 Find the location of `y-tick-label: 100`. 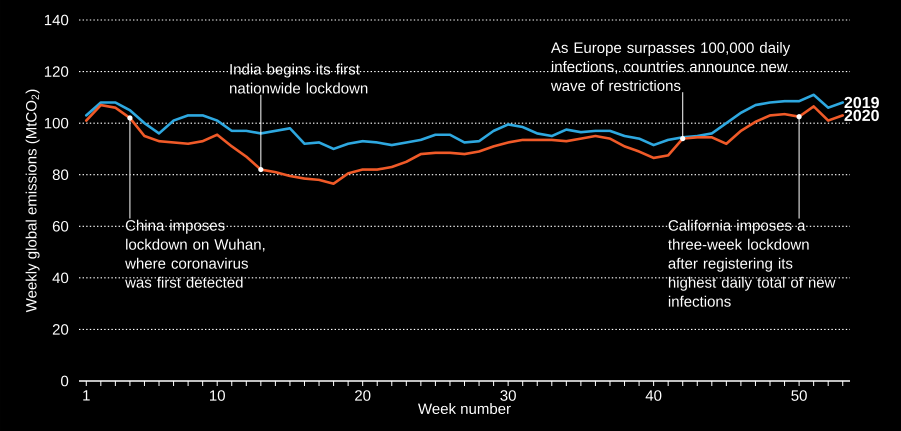

y-tick-label: 100 is located at coordinates (56, 123).